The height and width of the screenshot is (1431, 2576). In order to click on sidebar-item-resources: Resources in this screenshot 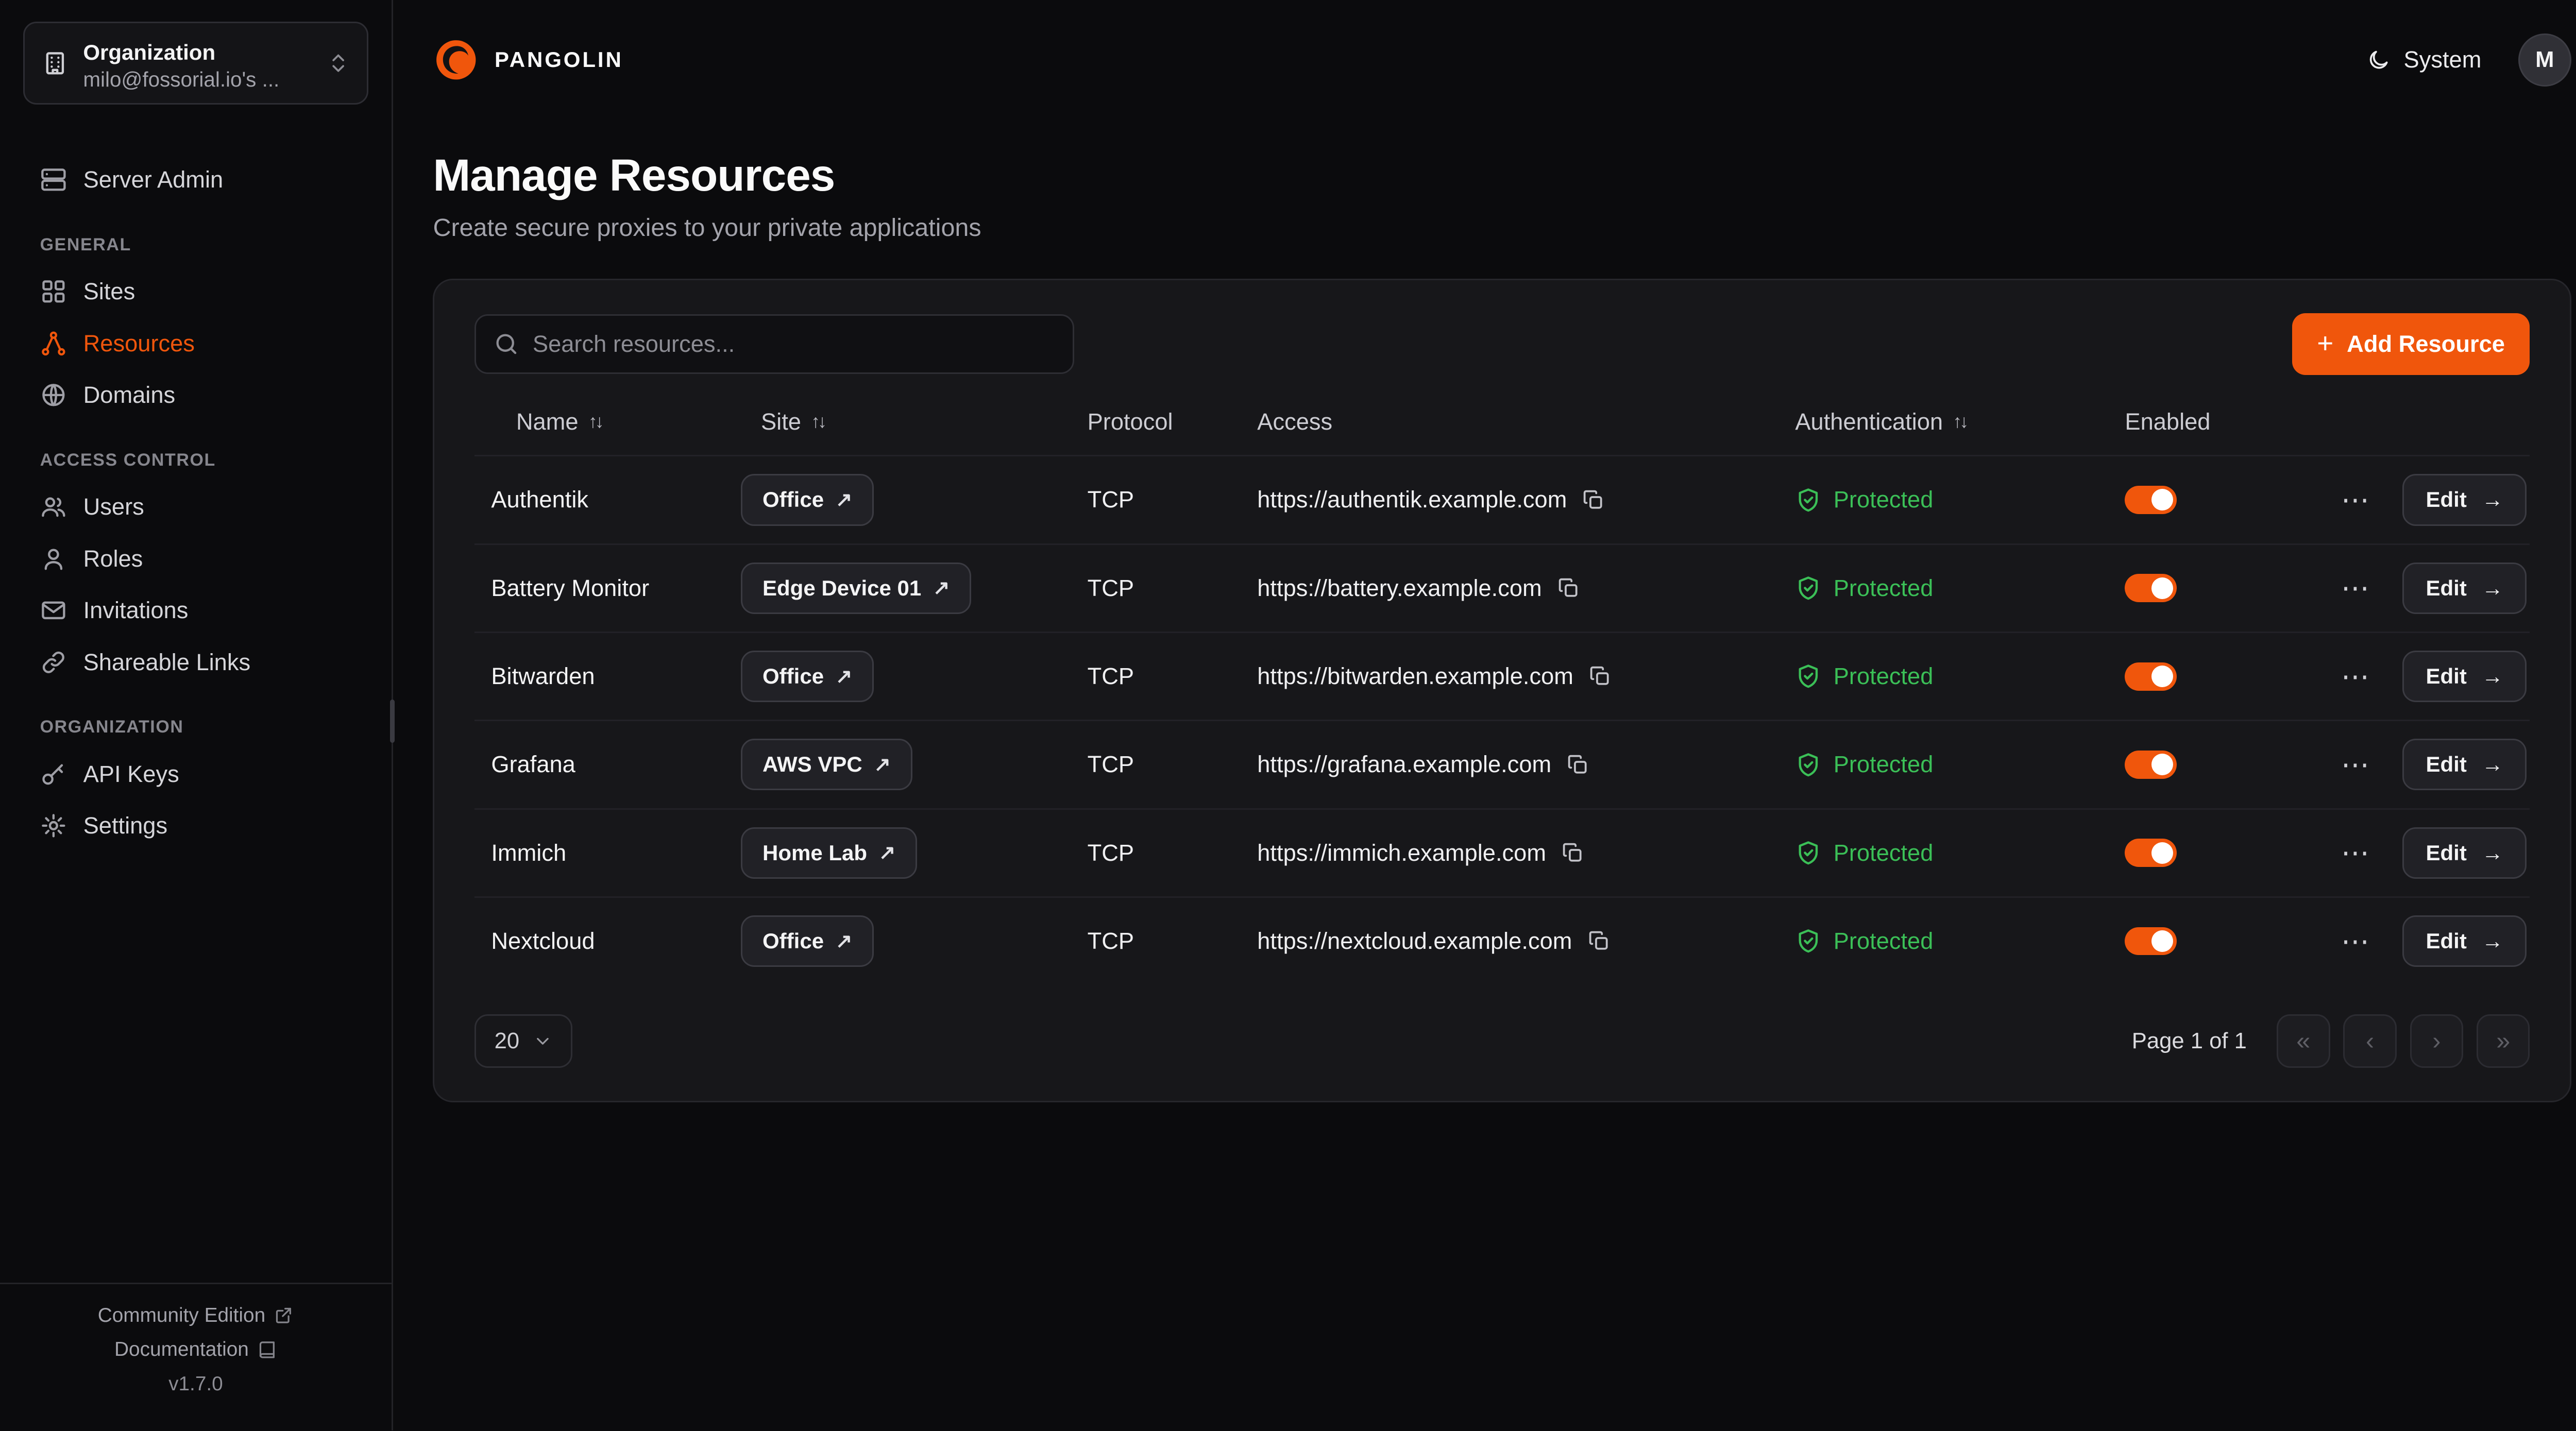, I will do `click(195, 343)`.